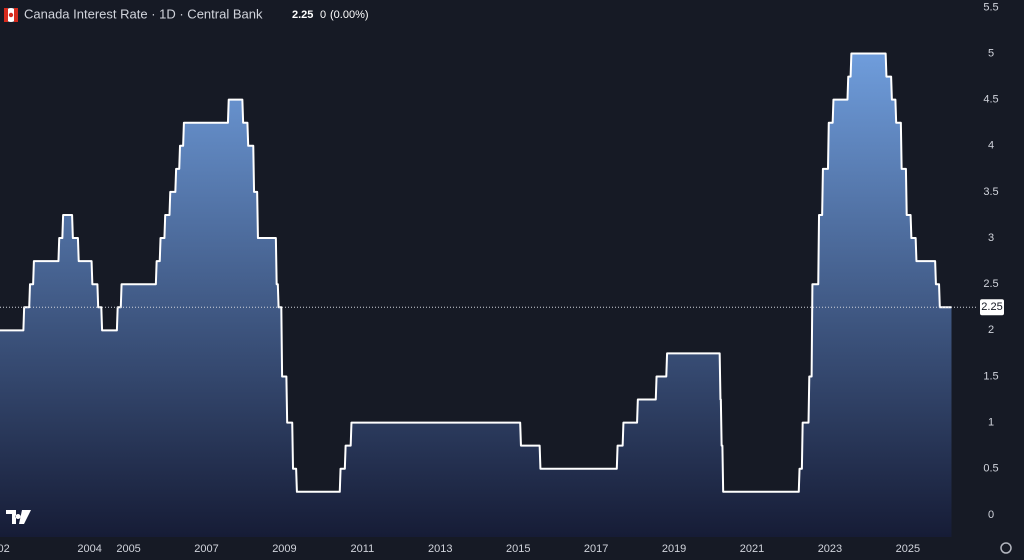 This screenshot has height=560, width=1024. What do you see at coordinates (143, 13) in the screenshot?
I see `symbol-title: Canada Interest Rate · 1D · Central Bank` at bounding box center [143, 13].